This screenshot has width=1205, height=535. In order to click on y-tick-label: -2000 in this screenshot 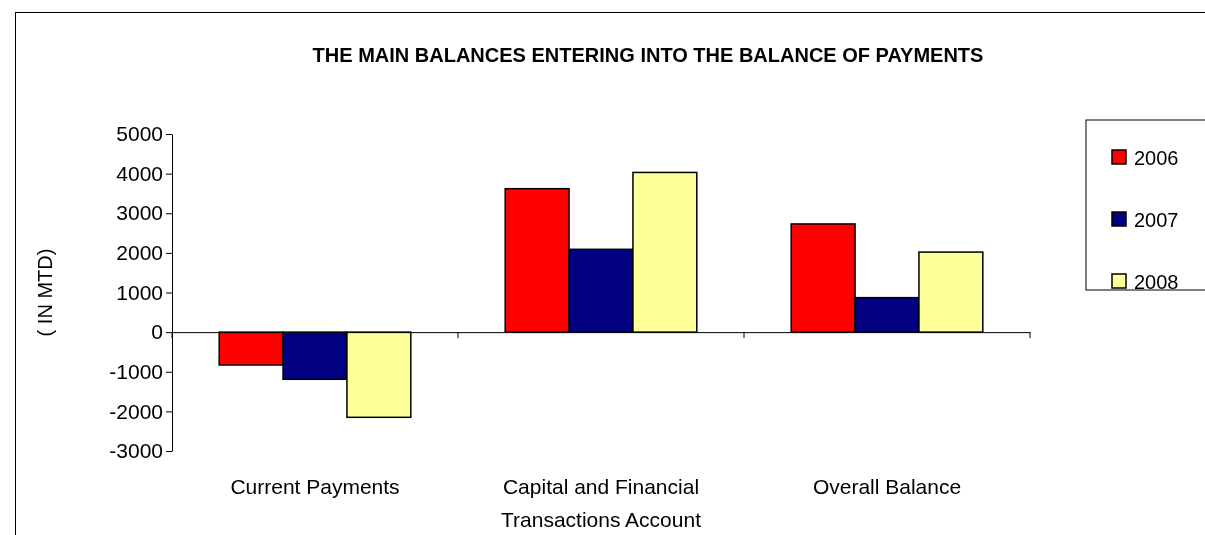, I will do `click(136, 411)`.